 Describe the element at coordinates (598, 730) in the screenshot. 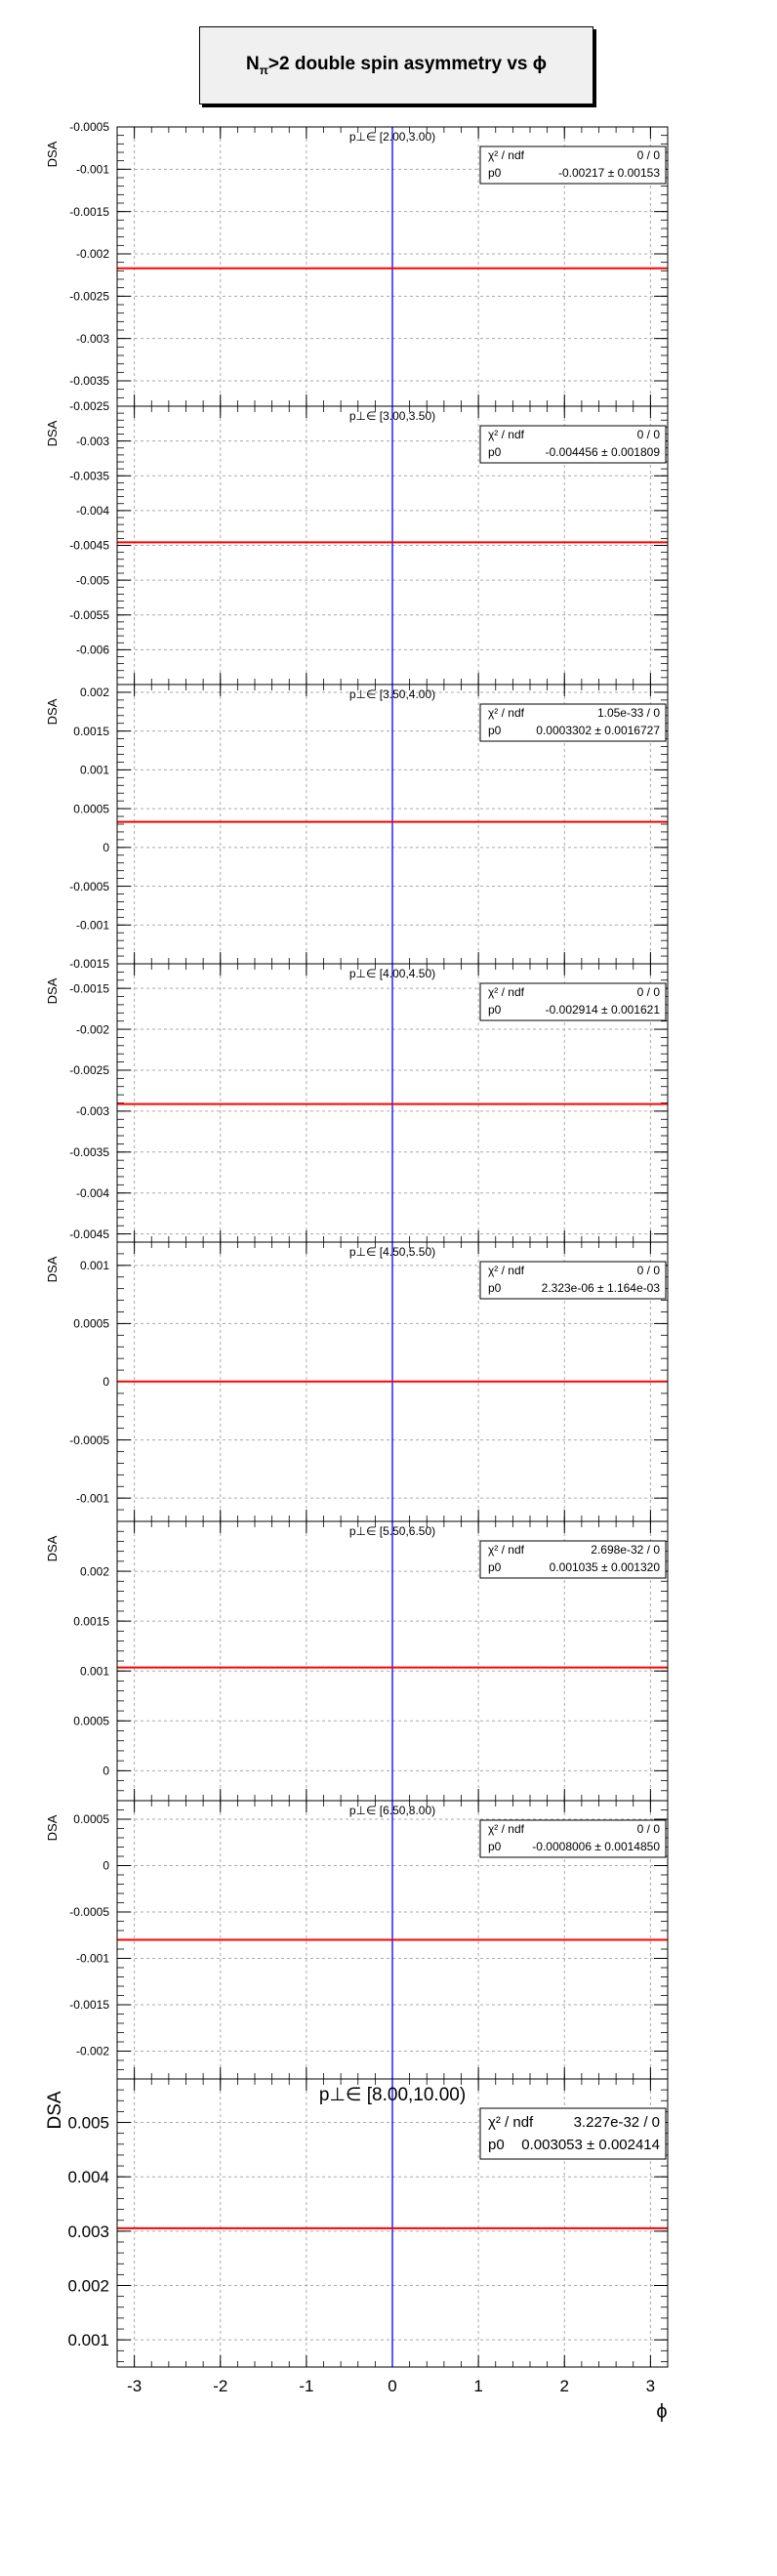

I see `stats-p0-value: 0.0003302 ± 0.0016727` at that location.